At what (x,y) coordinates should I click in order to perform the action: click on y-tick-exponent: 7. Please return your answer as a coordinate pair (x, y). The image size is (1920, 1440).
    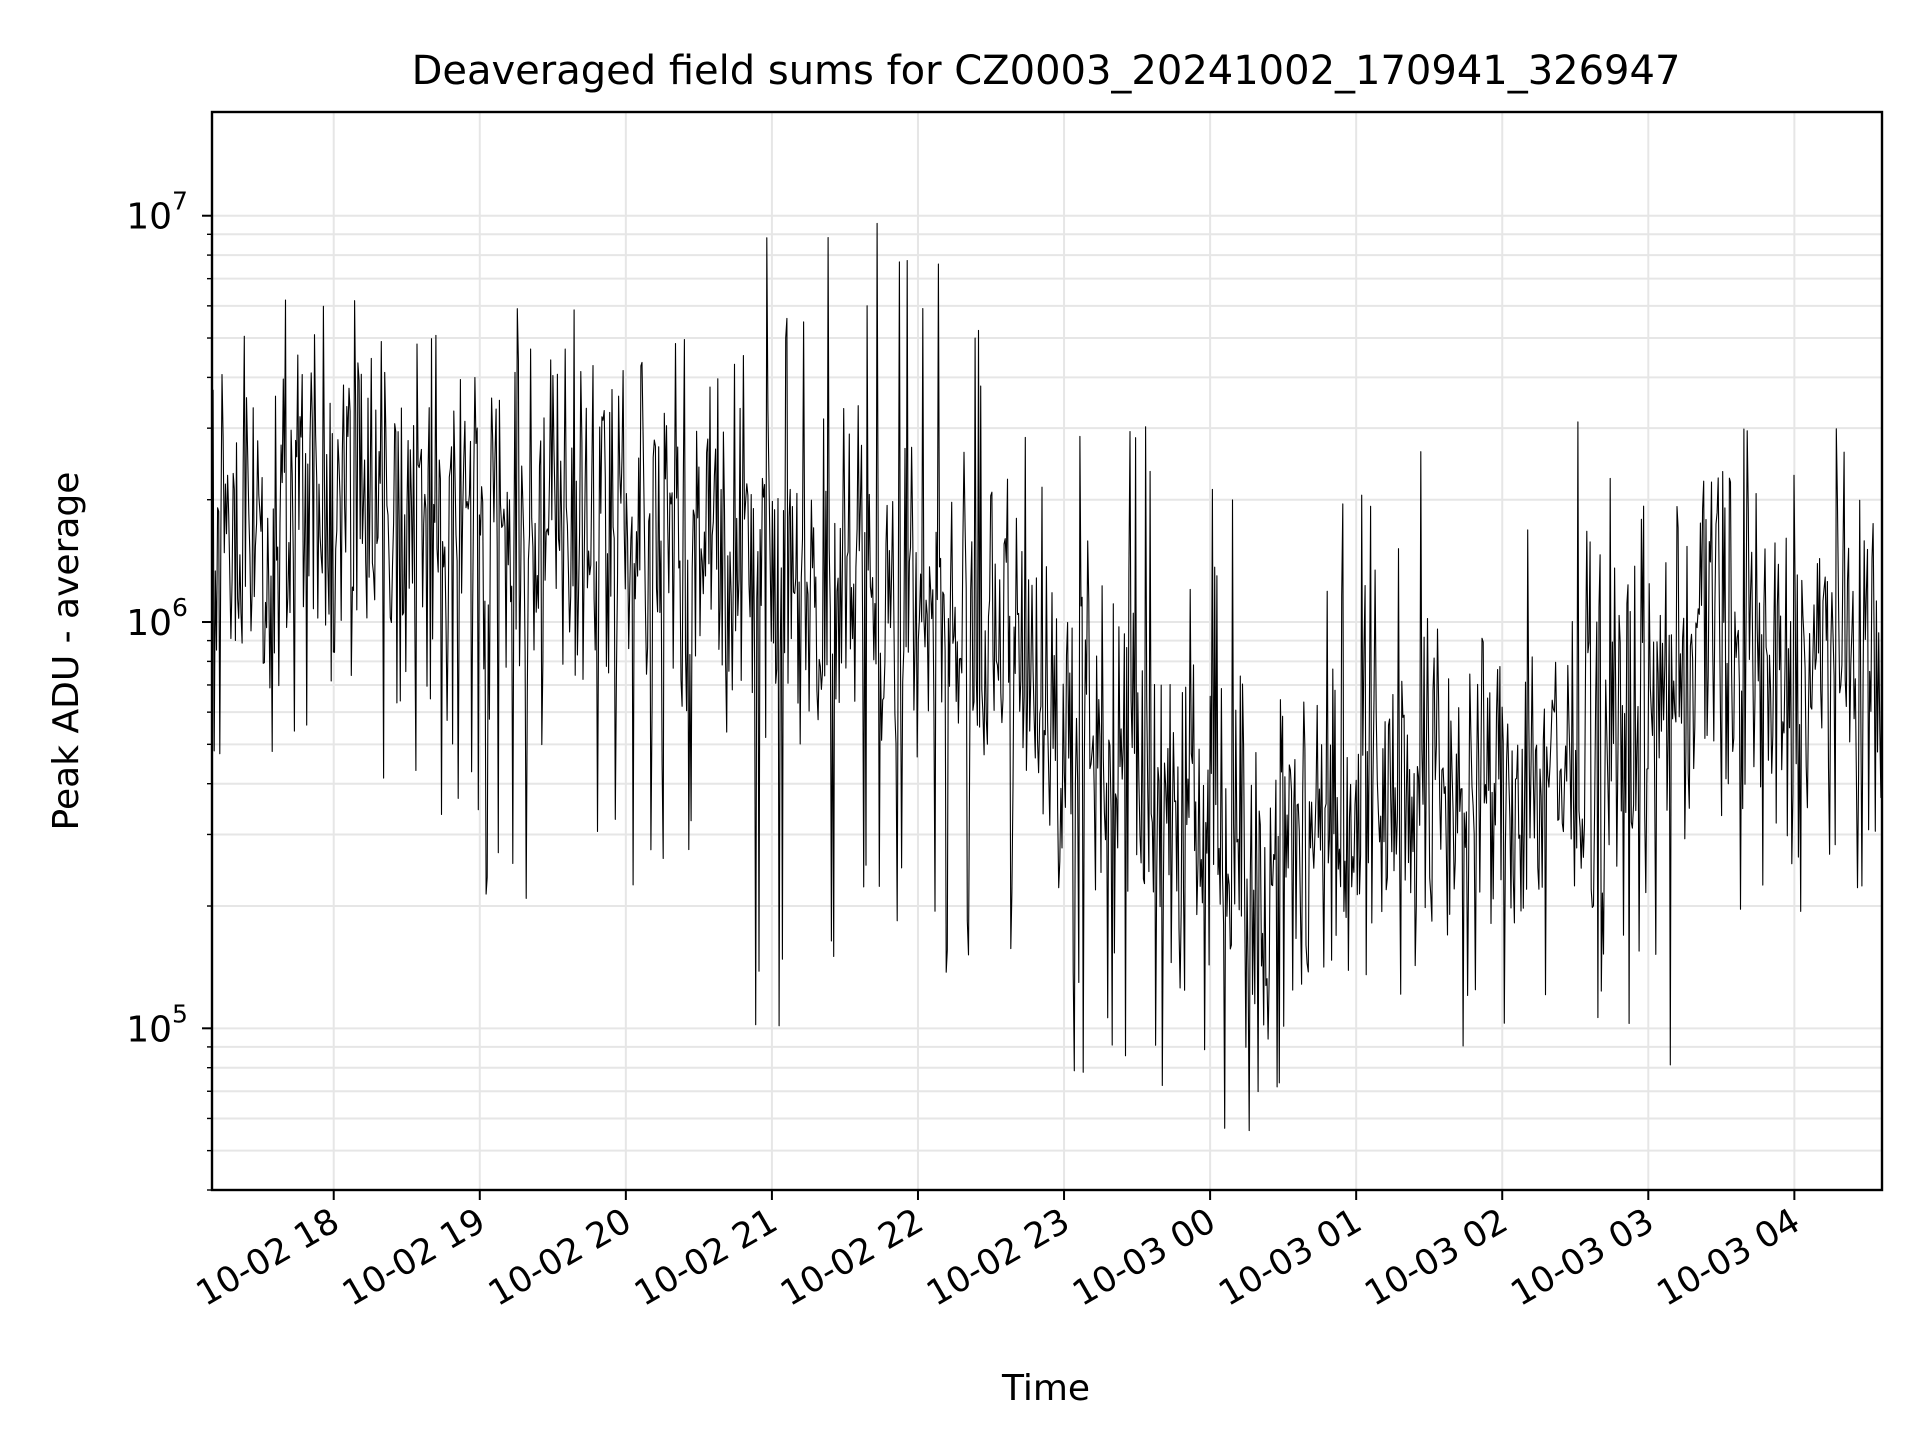
    Looking at the image, I should click on (180, 201).